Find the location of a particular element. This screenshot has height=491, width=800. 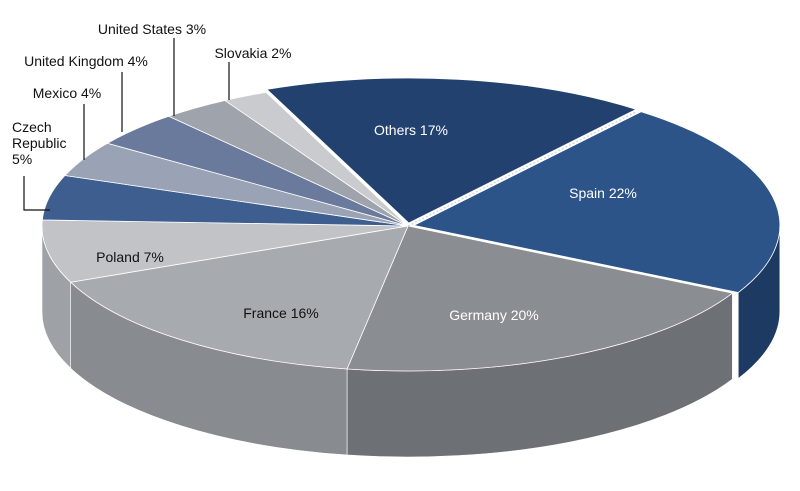

pie-slice-france is located at coordinates (239, 297).